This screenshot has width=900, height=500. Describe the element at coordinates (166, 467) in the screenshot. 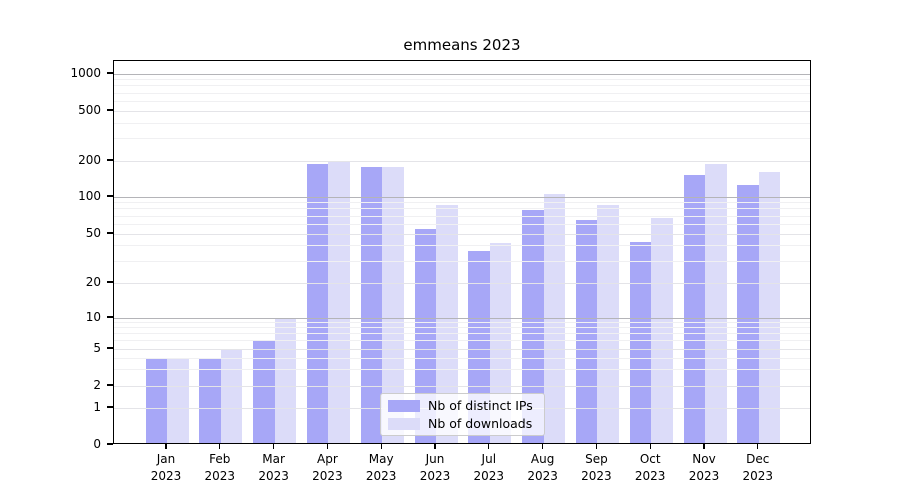

I see `x-tick-label: Jan 2023` at that location.